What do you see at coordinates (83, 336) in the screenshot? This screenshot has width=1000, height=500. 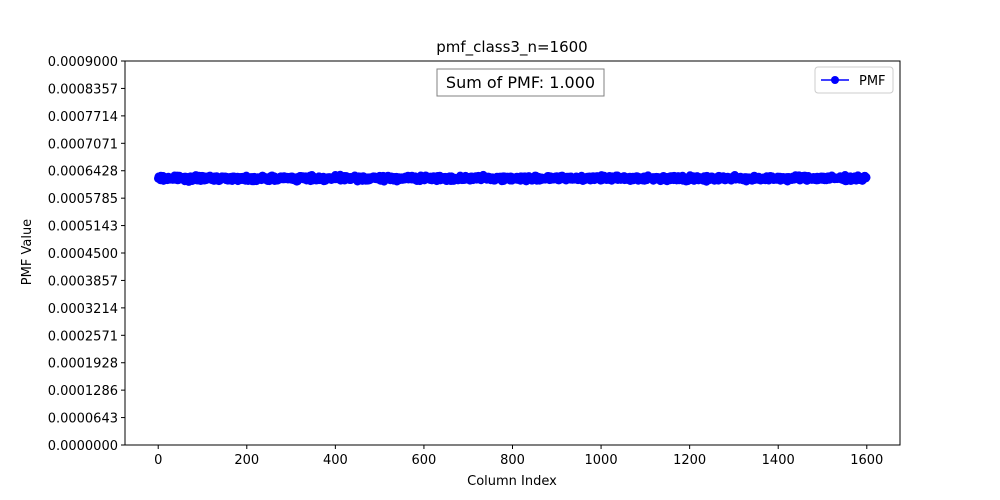 I see `y-tick-label: 0.0002571` at bounding box center [83, 336].